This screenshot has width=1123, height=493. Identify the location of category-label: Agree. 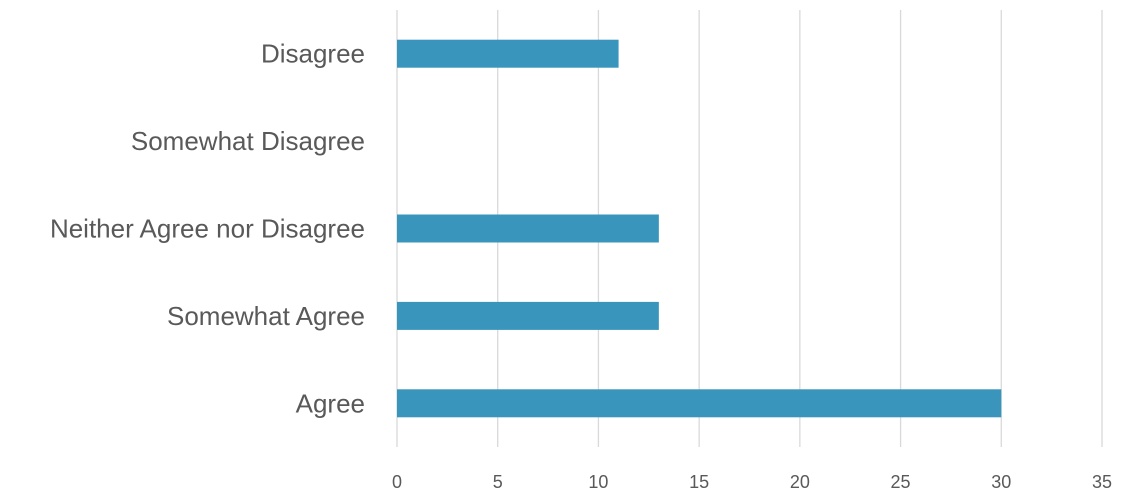
(330, 403).